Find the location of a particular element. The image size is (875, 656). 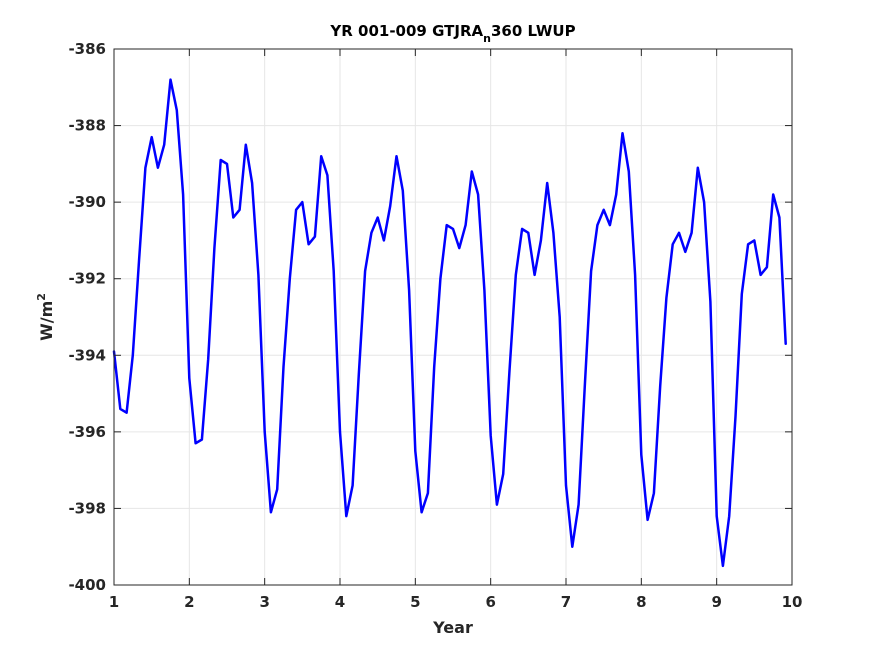

x-tick-label: 4 is located at coordinates (340, 602).